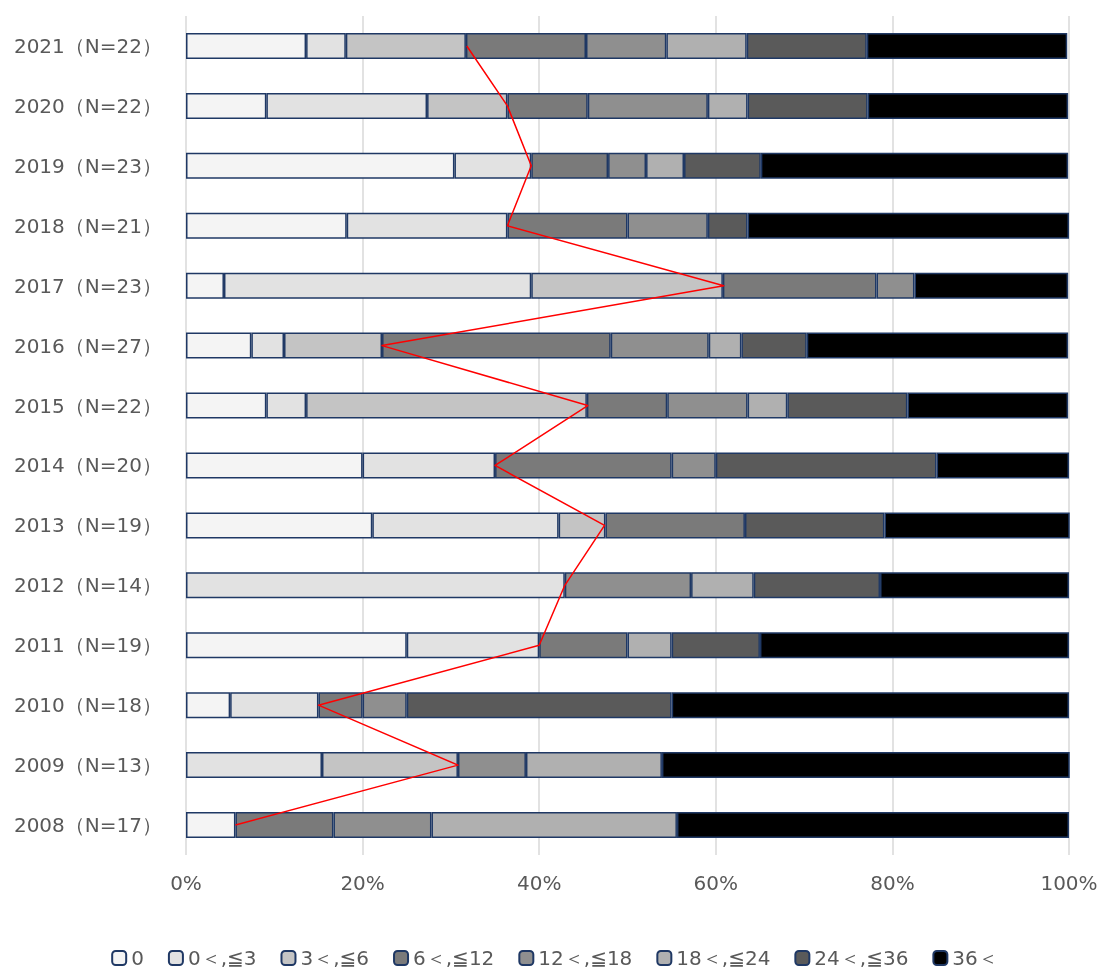 This screenshot has width=1109, height=975. Describe the element at coordinates (87, 225) in the screenshot. I see `y-tick-label: 2018（N=21）` at that location.